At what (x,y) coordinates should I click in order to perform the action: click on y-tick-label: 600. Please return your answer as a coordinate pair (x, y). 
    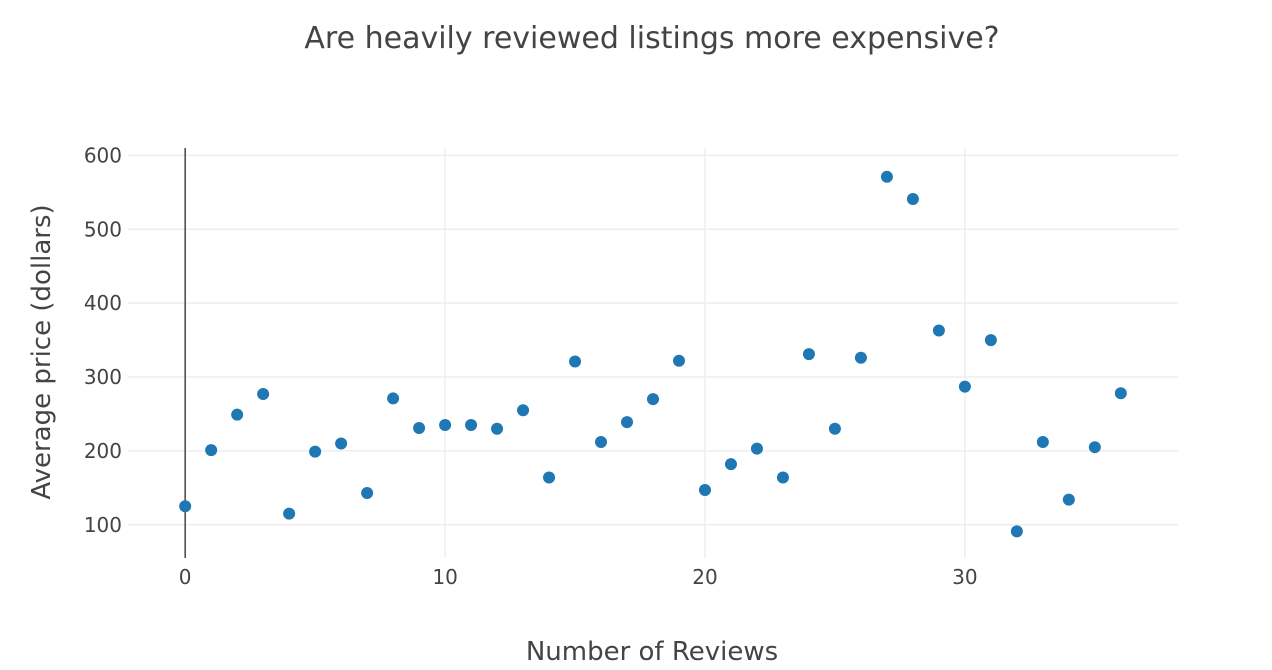
    Looking at the image, I should click on (103, 155).